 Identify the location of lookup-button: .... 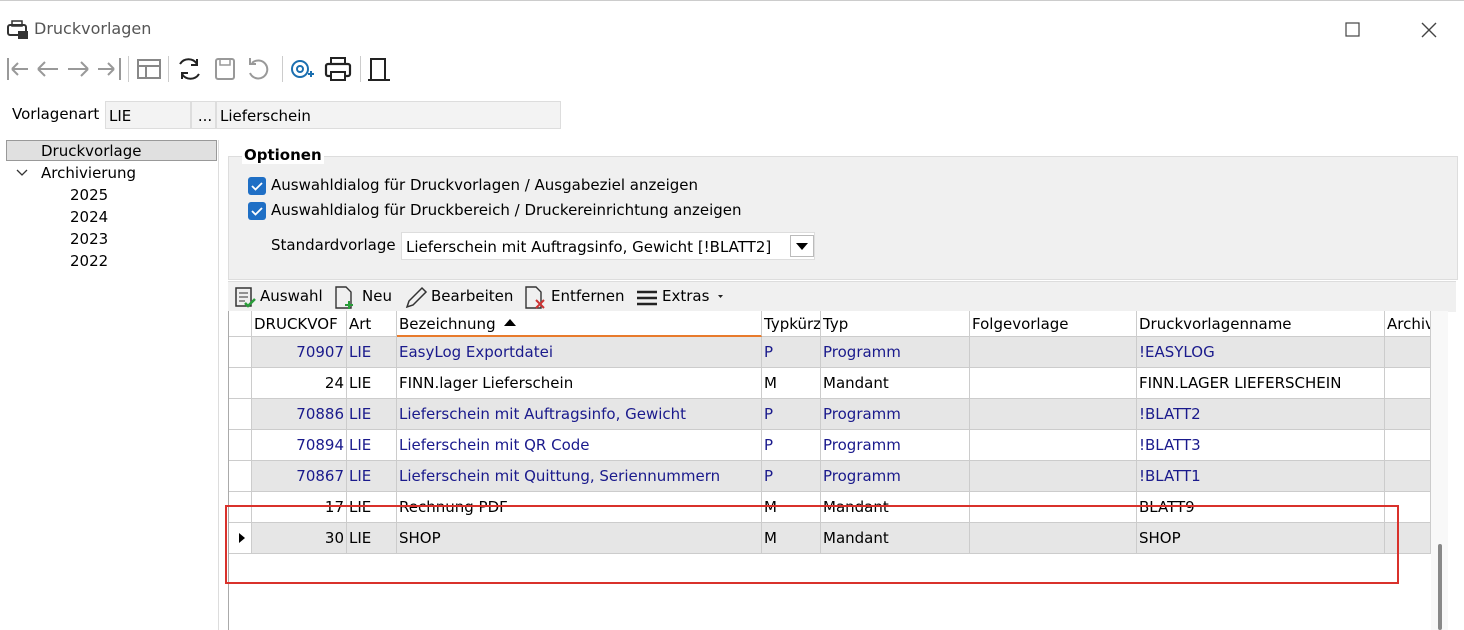
(203, 115).